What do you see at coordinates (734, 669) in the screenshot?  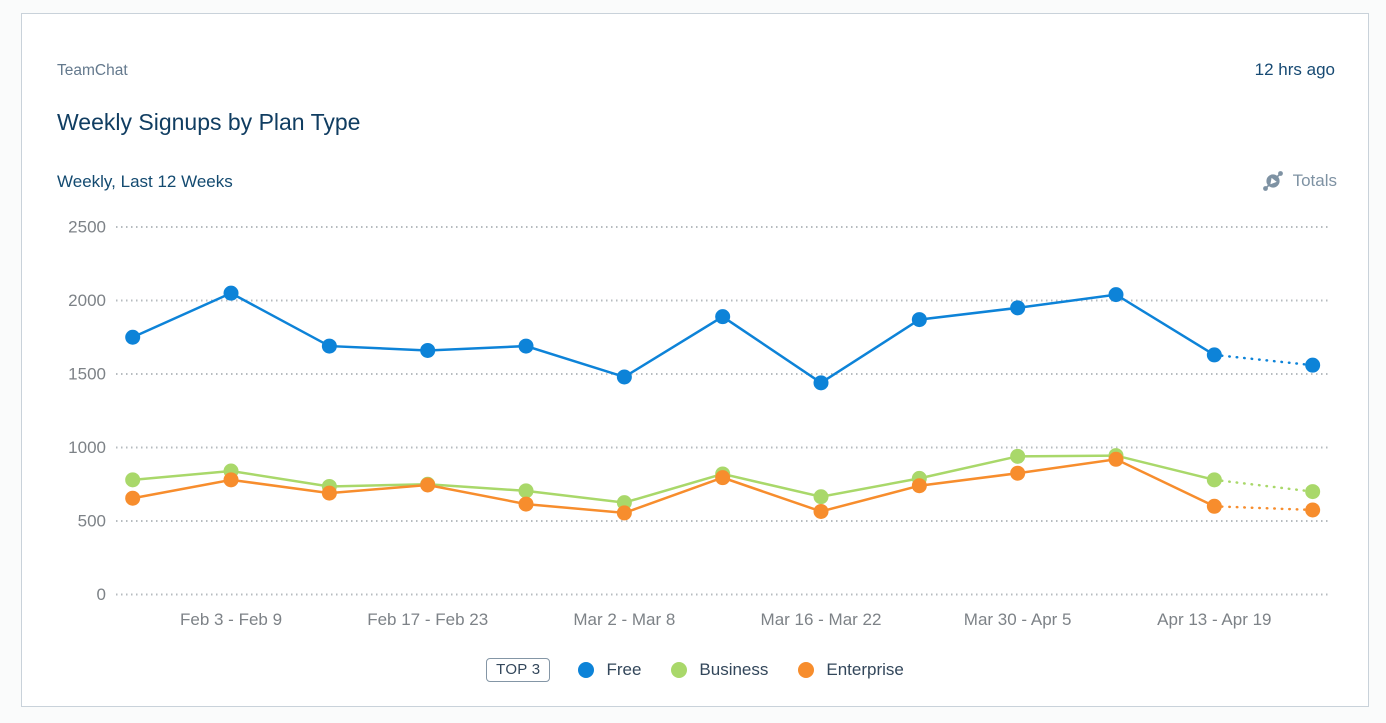 I see `legend-label: Business` at bounding box center [734, 669].